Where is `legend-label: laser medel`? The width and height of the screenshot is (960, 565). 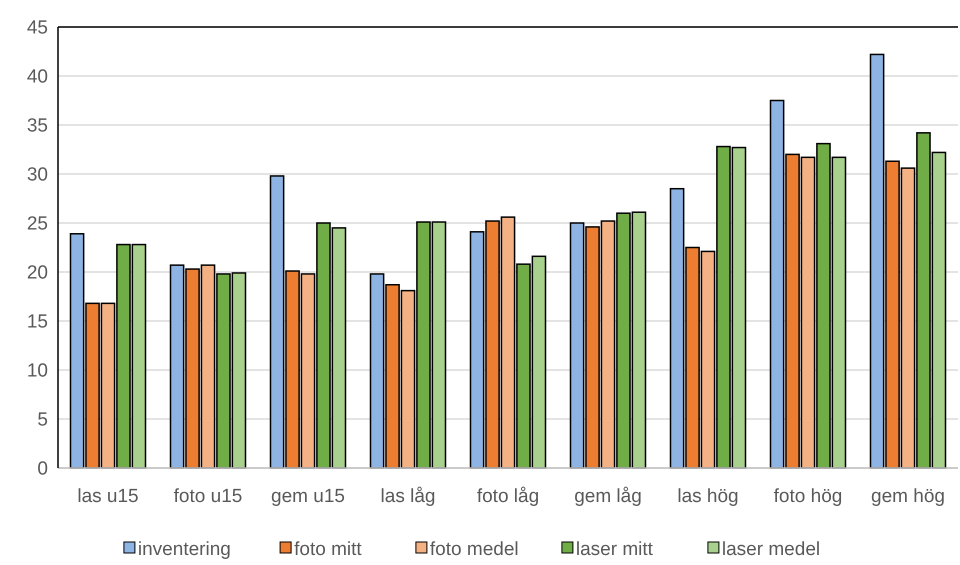 legend-label: laser medel is located at coordinates (771, 549).